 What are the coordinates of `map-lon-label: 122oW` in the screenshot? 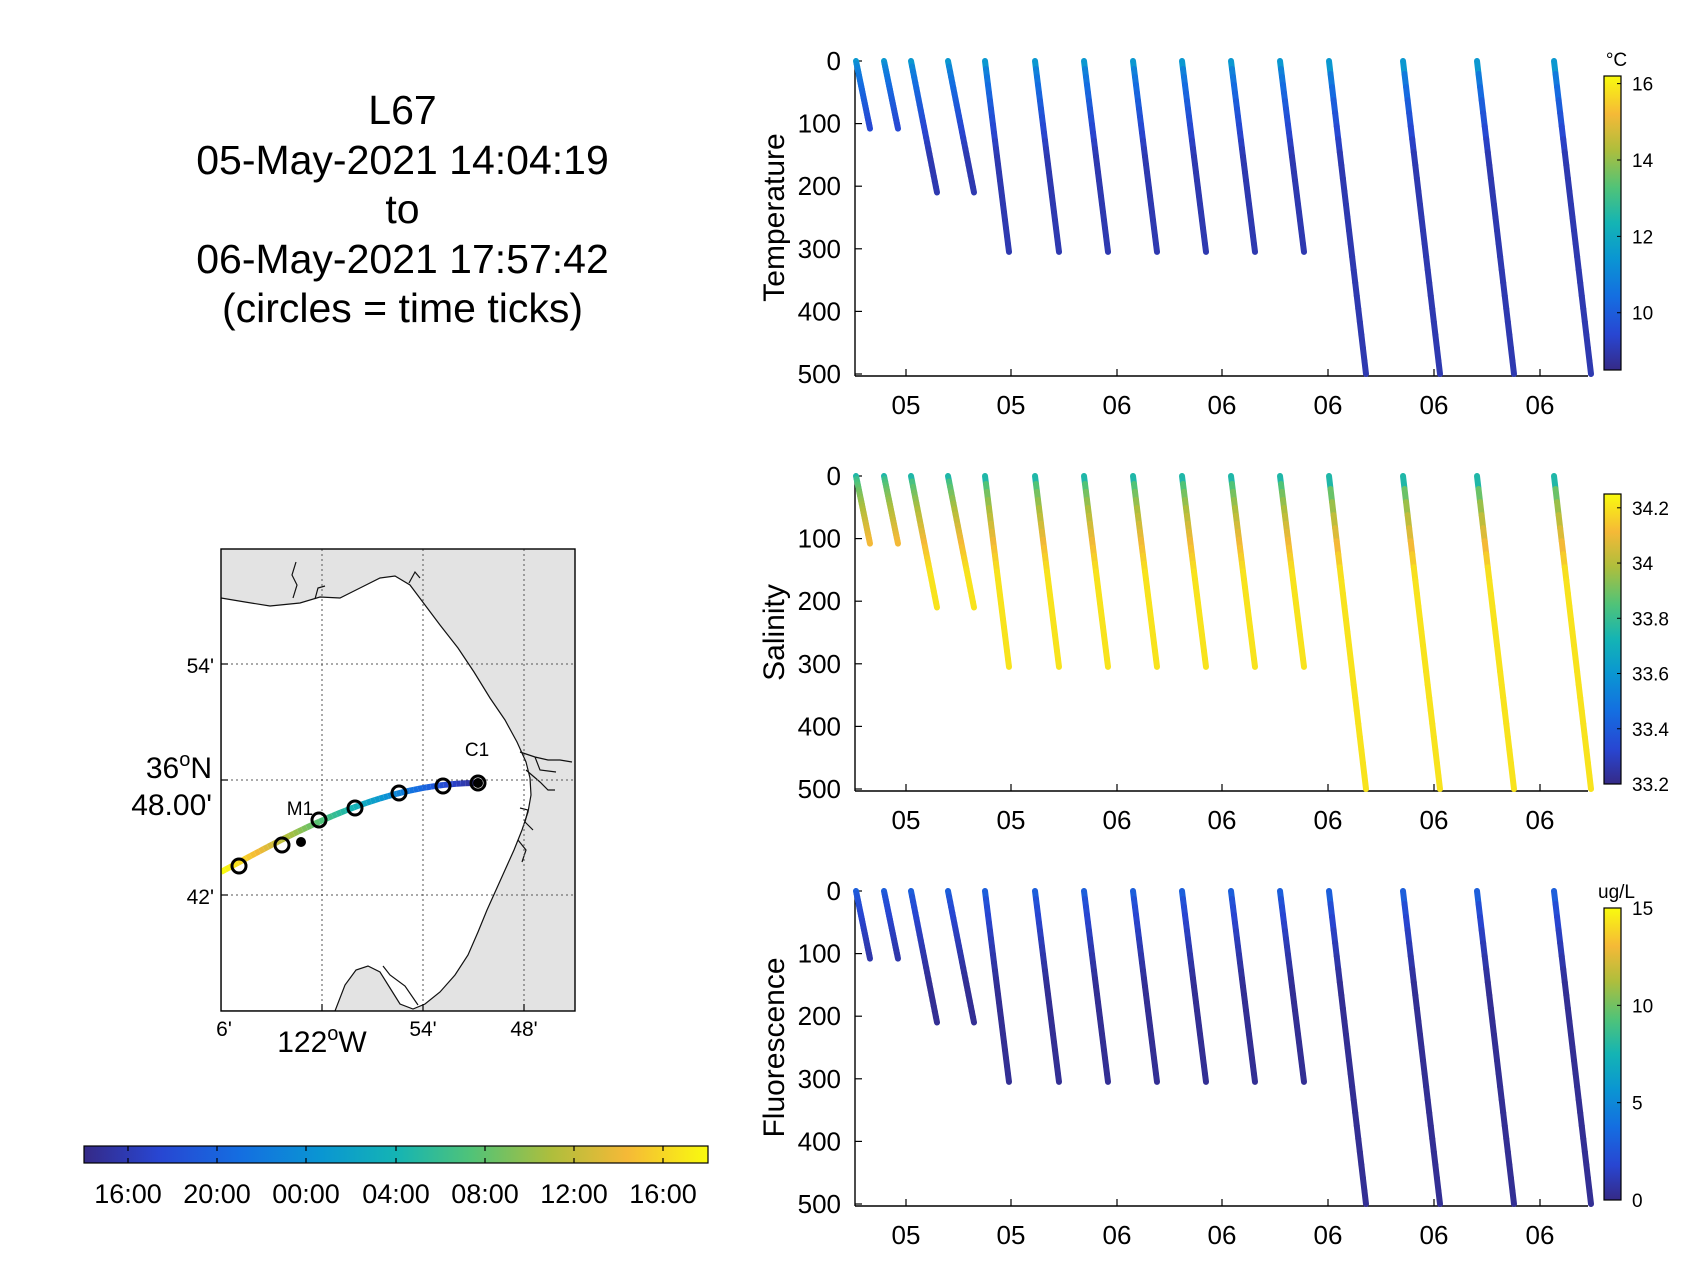 It's located at (322, 1041).